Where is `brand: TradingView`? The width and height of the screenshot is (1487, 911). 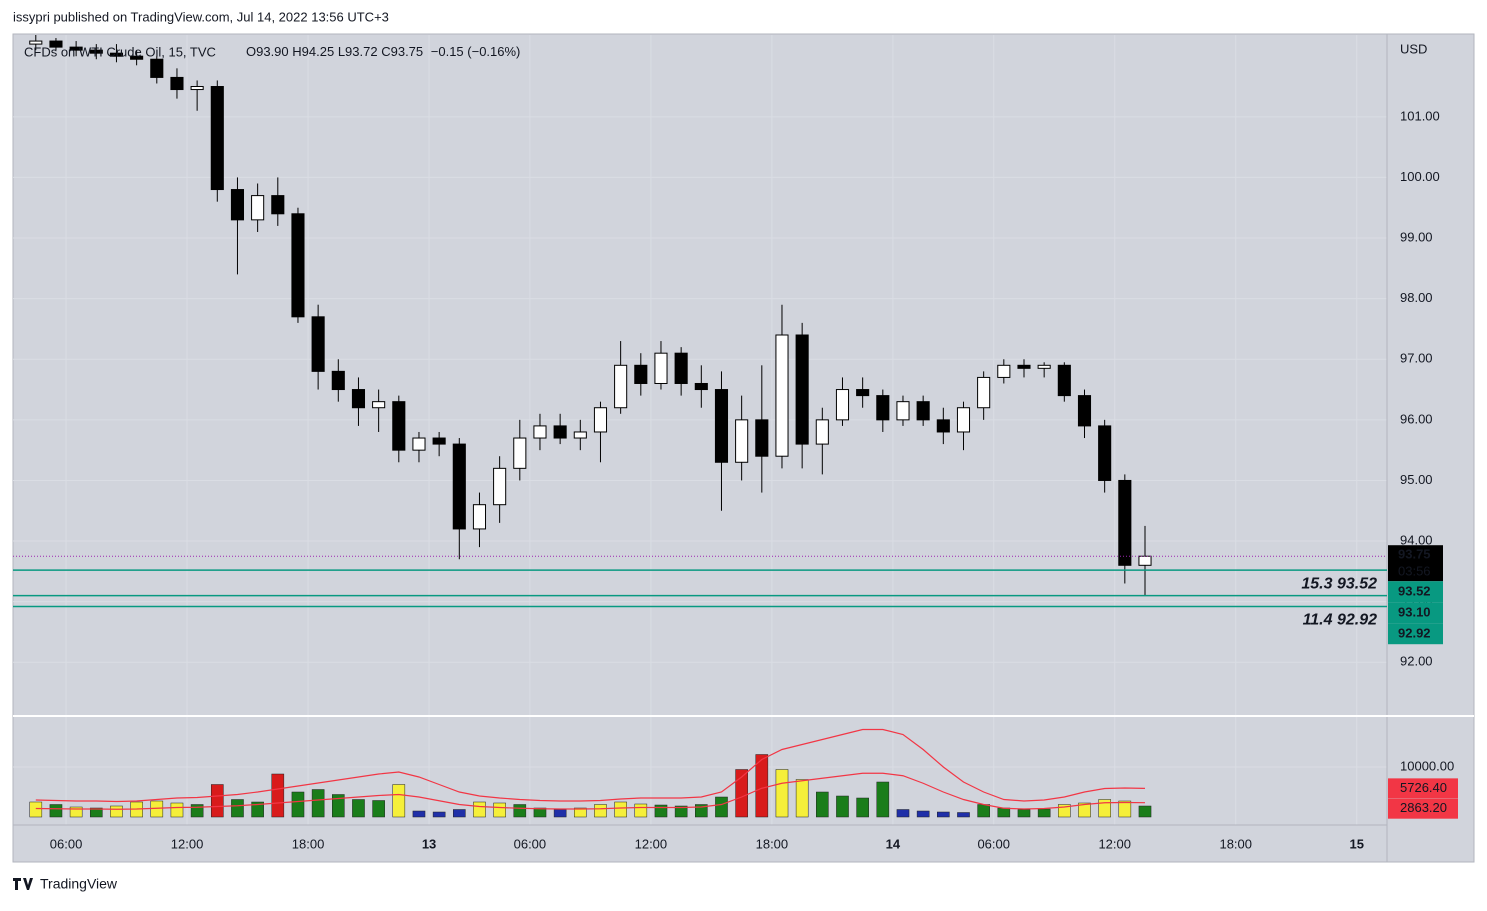 brand: TradingView is located at coordinates (65, 884).